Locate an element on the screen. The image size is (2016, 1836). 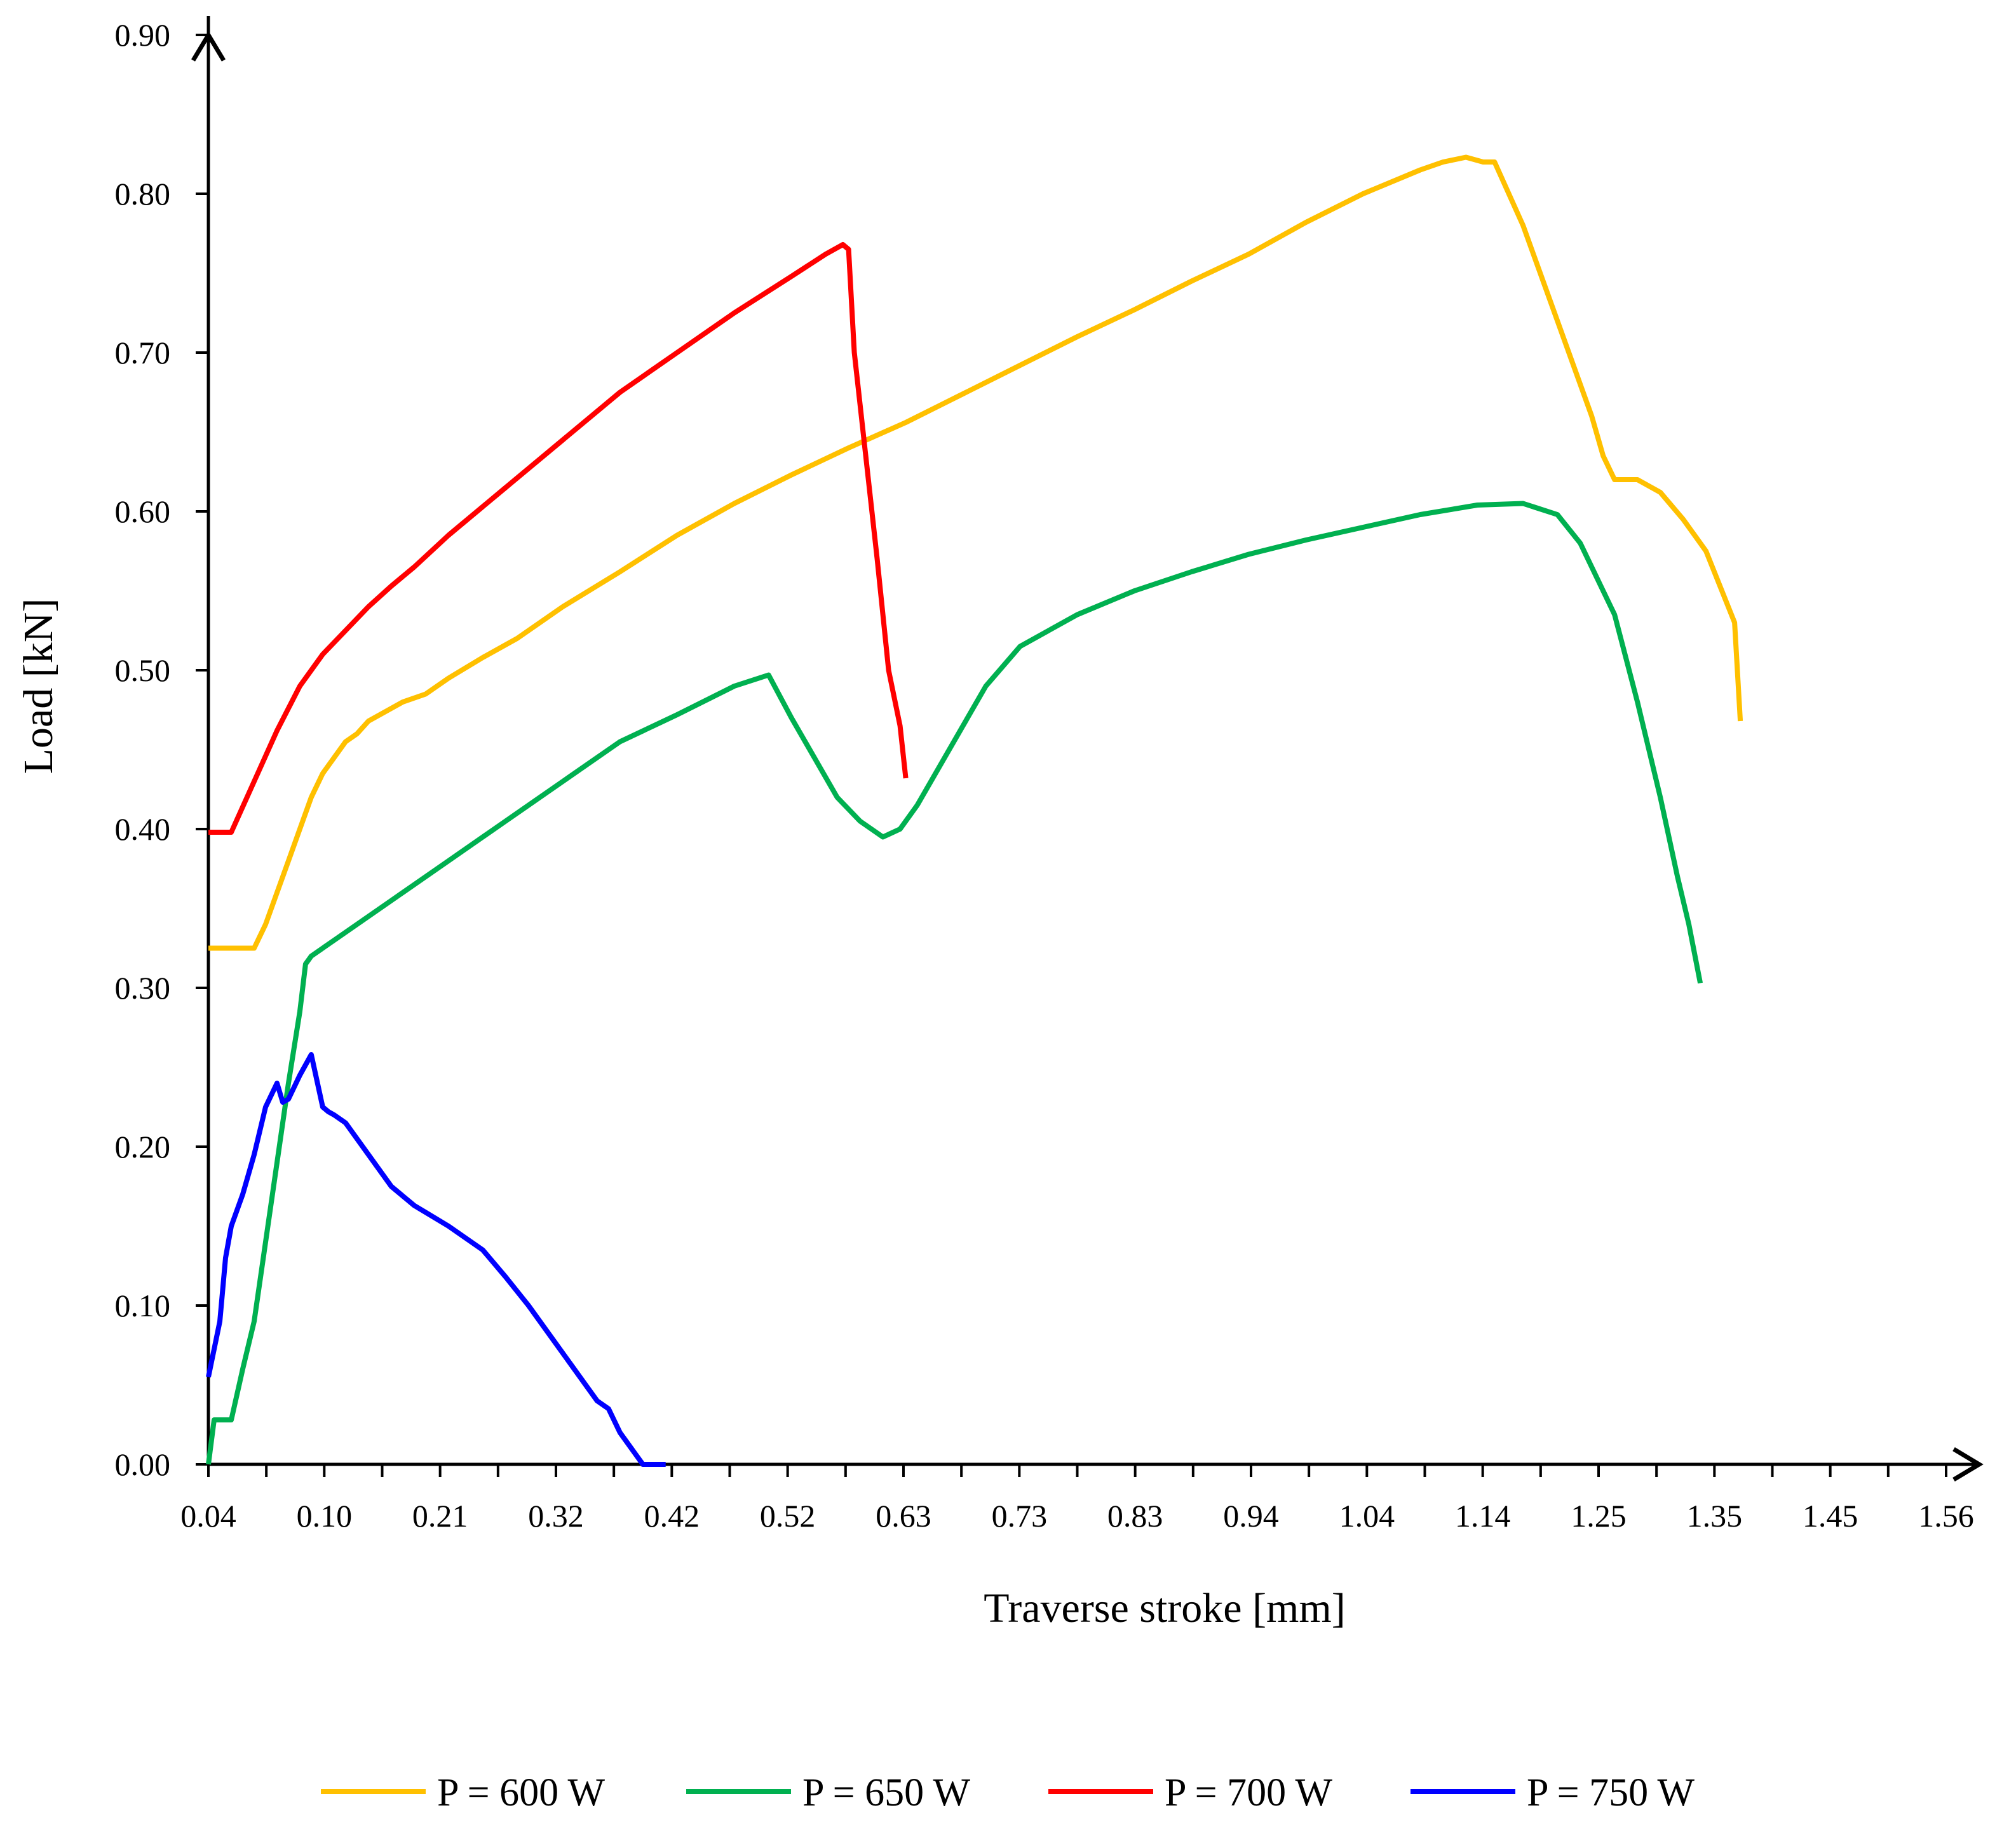
x-tick-label: 0.32 is located at coordinates (556, 1516).